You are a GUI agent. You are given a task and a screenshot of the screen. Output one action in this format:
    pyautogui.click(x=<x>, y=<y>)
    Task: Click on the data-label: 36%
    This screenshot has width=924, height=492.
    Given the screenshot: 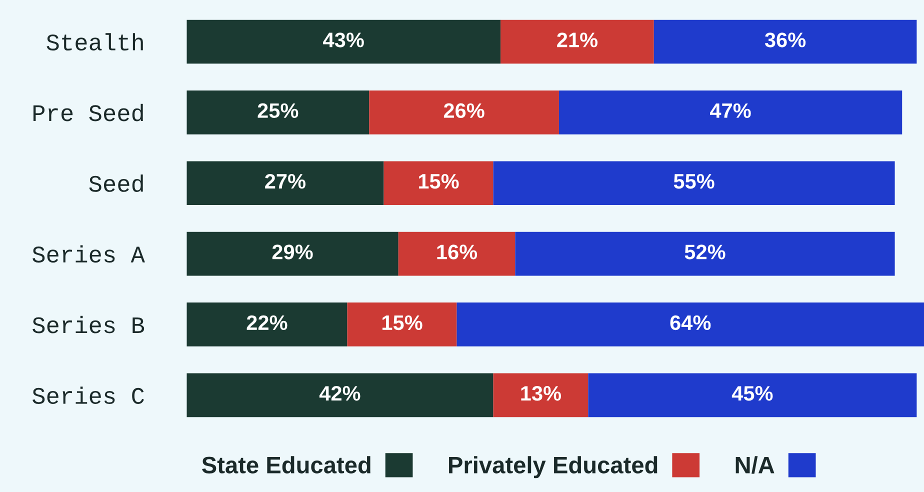 What is the action you would take?
    pyautogui.click(x=785, y=40)
    